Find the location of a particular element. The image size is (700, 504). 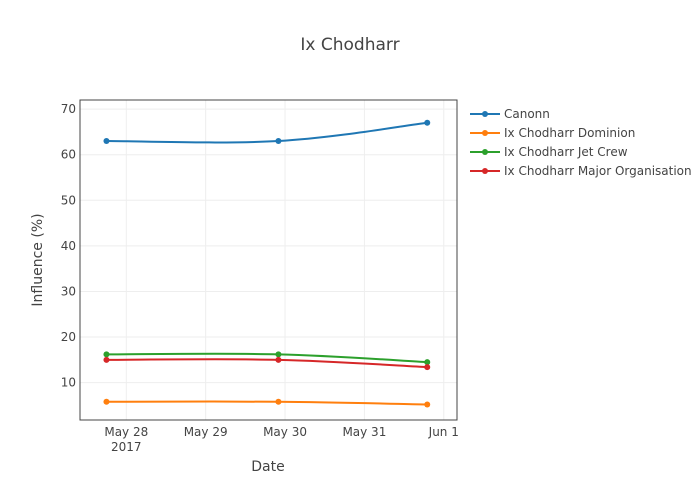

x-axis-title: Date is located at coordinates (267, 467).